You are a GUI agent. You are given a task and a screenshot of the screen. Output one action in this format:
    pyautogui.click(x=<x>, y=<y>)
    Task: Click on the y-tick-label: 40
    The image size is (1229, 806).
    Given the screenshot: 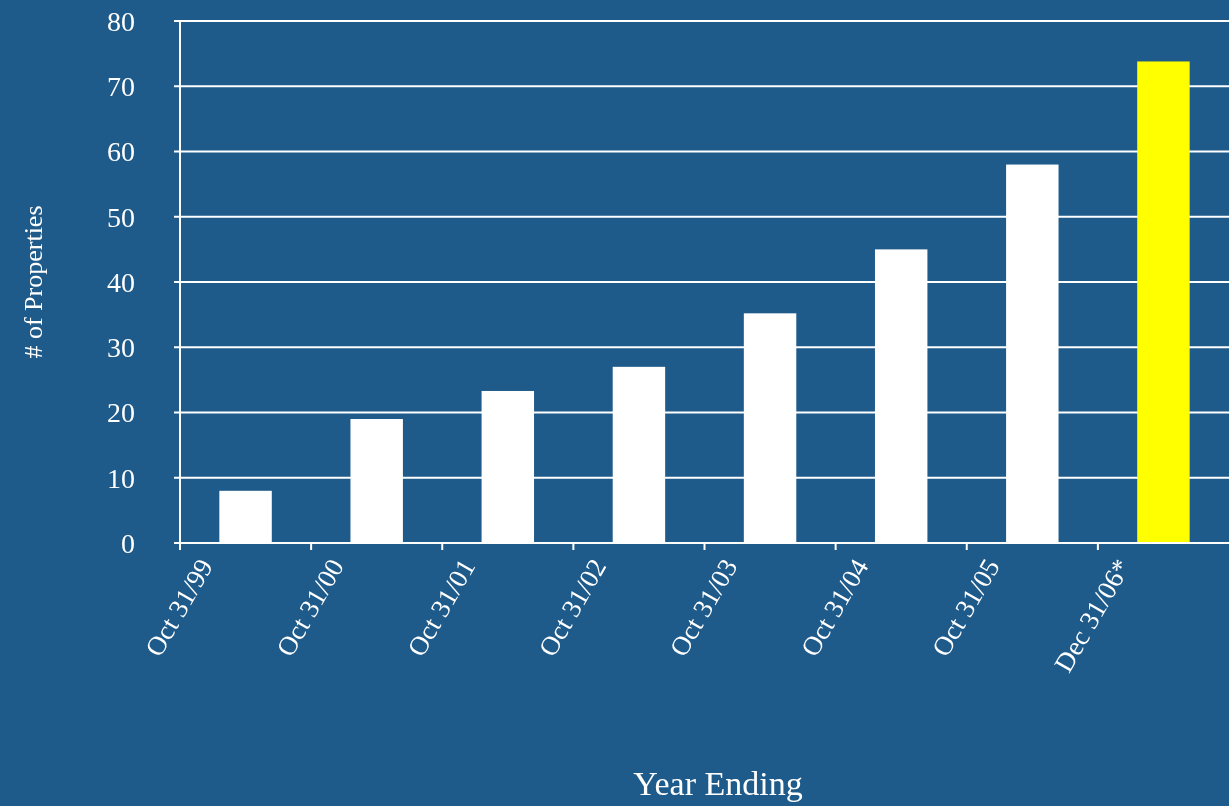 What is the action you would take?
    pyautogui.click(x=121, y=282)
    